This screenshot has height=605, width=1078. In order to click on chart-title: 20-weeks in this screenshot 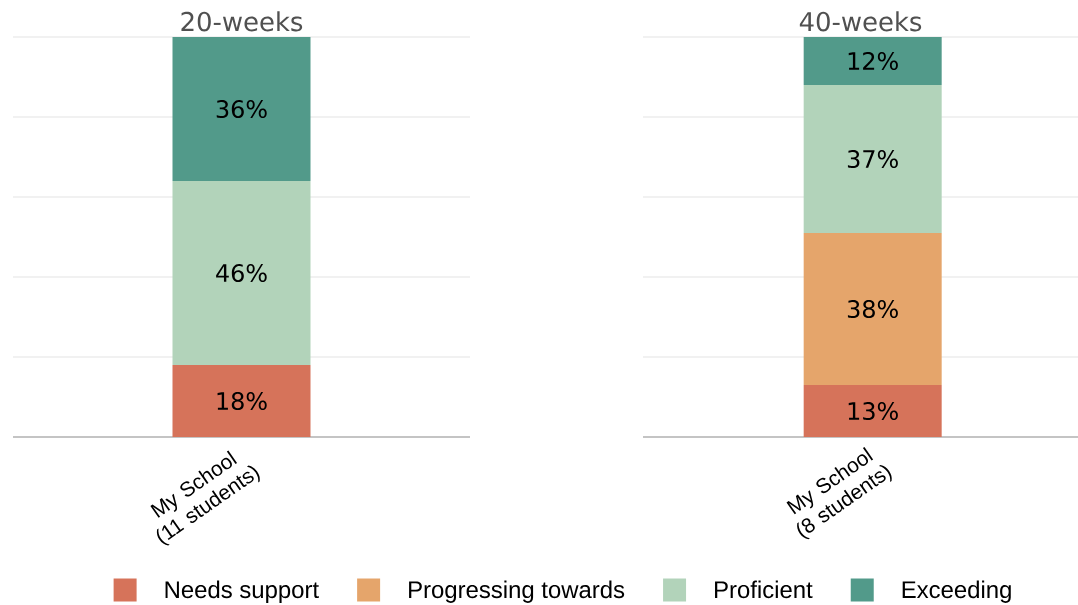, I will do `click(242, 21)`.